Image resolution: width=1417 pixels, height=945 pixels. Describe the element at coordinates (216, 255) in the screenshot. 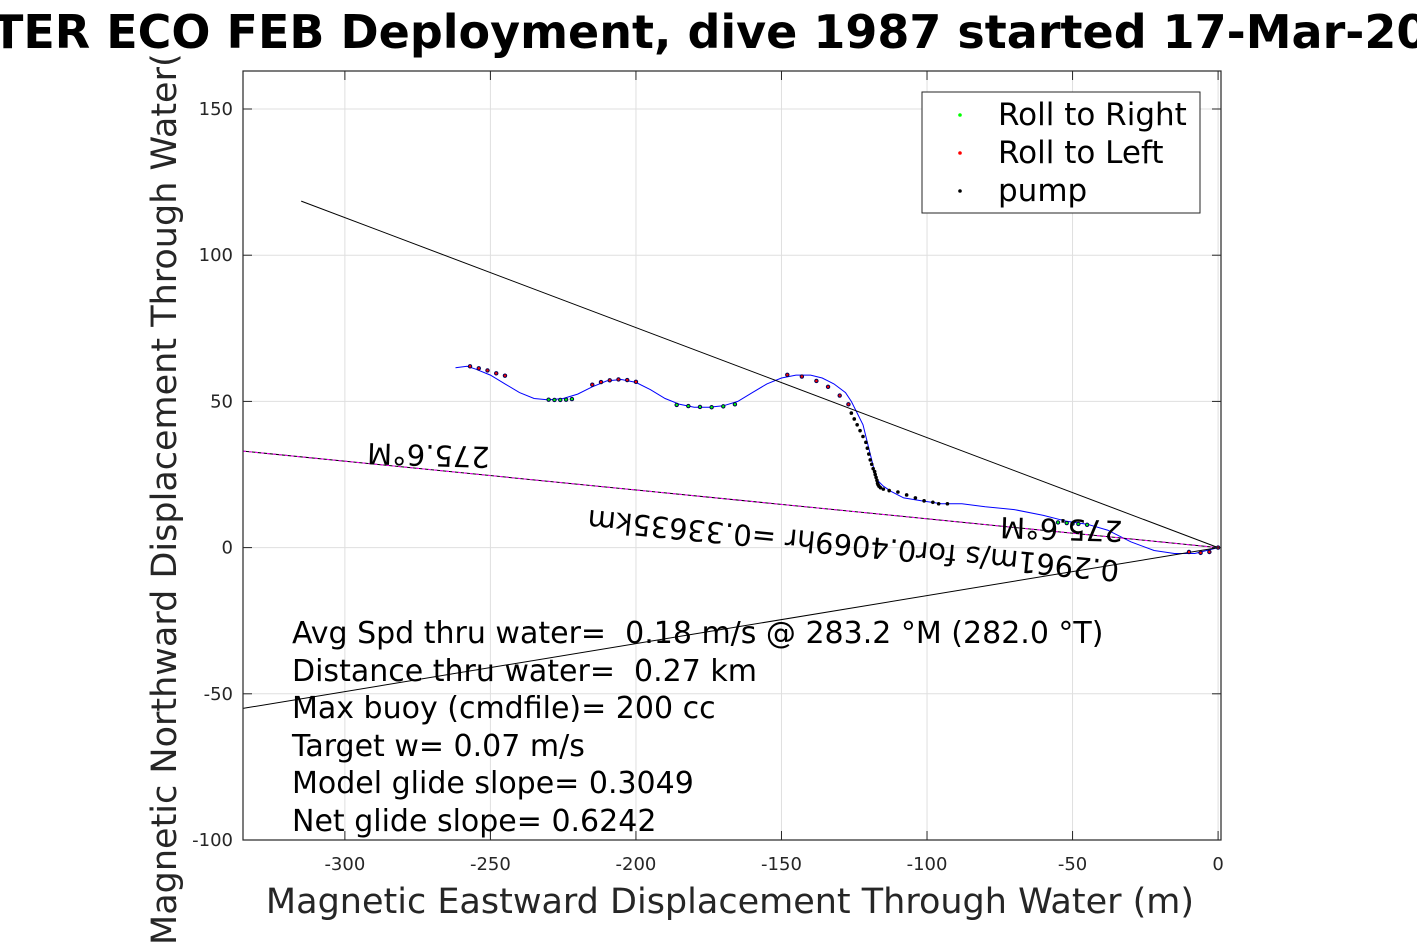

I see `y-tick-label: 100` at that location.